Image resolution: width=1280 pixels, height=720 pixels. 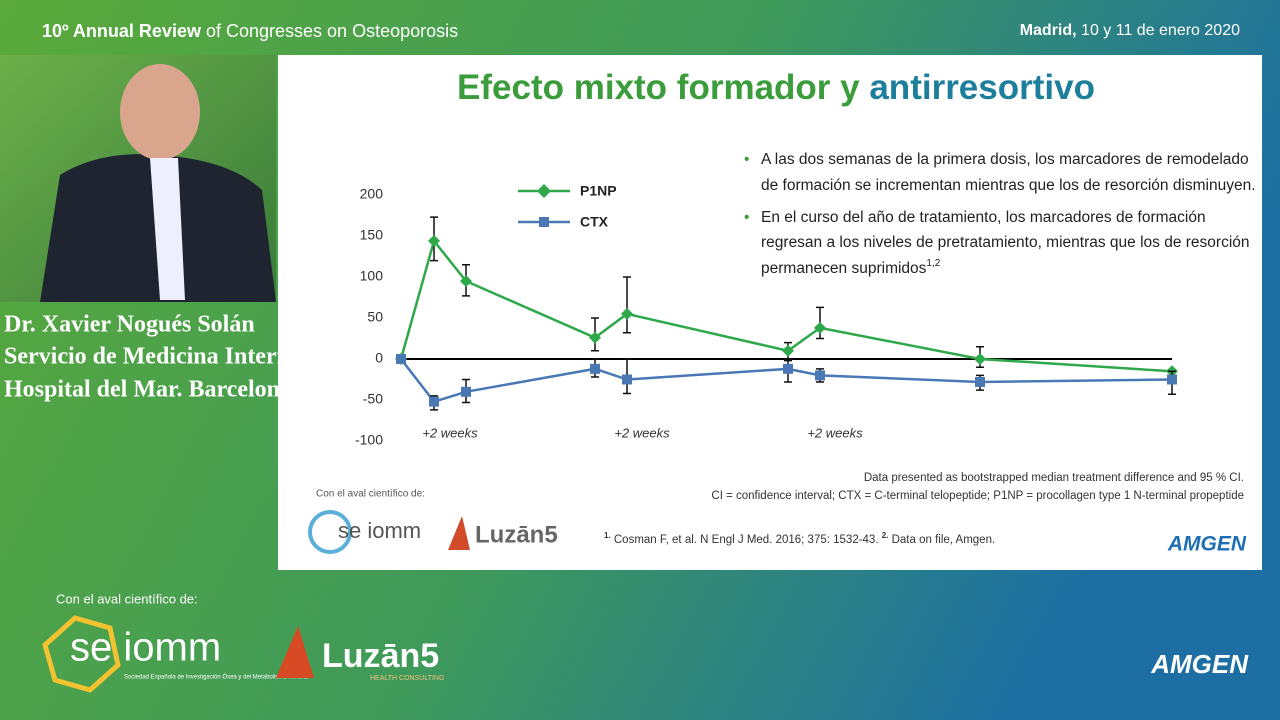 What do you see at coordinates (627, 305) in the screenshot?
I see `error-bar` at bounding box center [627, 305].